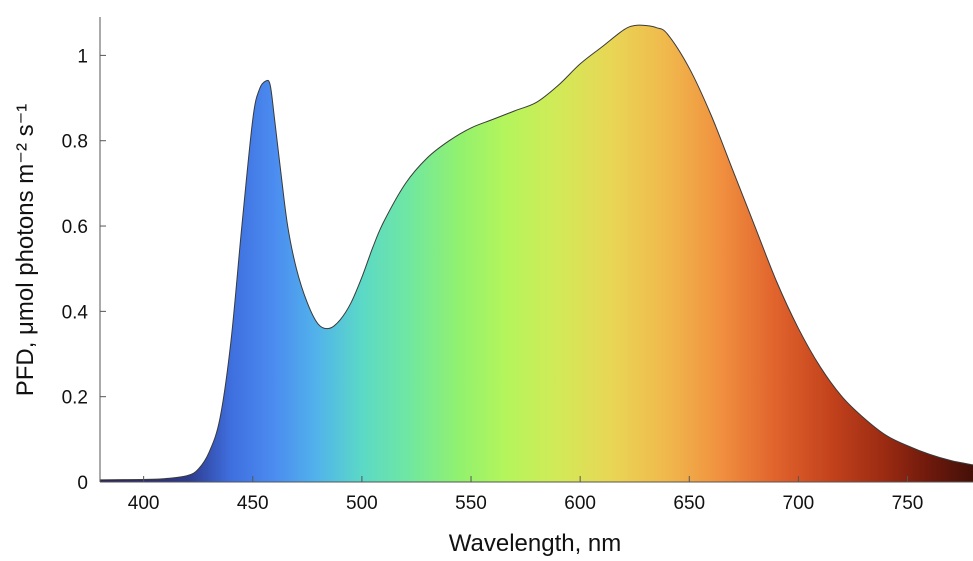 This screenshot has width=973, height=561. What do you see at coordinates (75, 142) in the screenshot?
I see `y-tick-label: 0.8` at bounding box center [75, 142].